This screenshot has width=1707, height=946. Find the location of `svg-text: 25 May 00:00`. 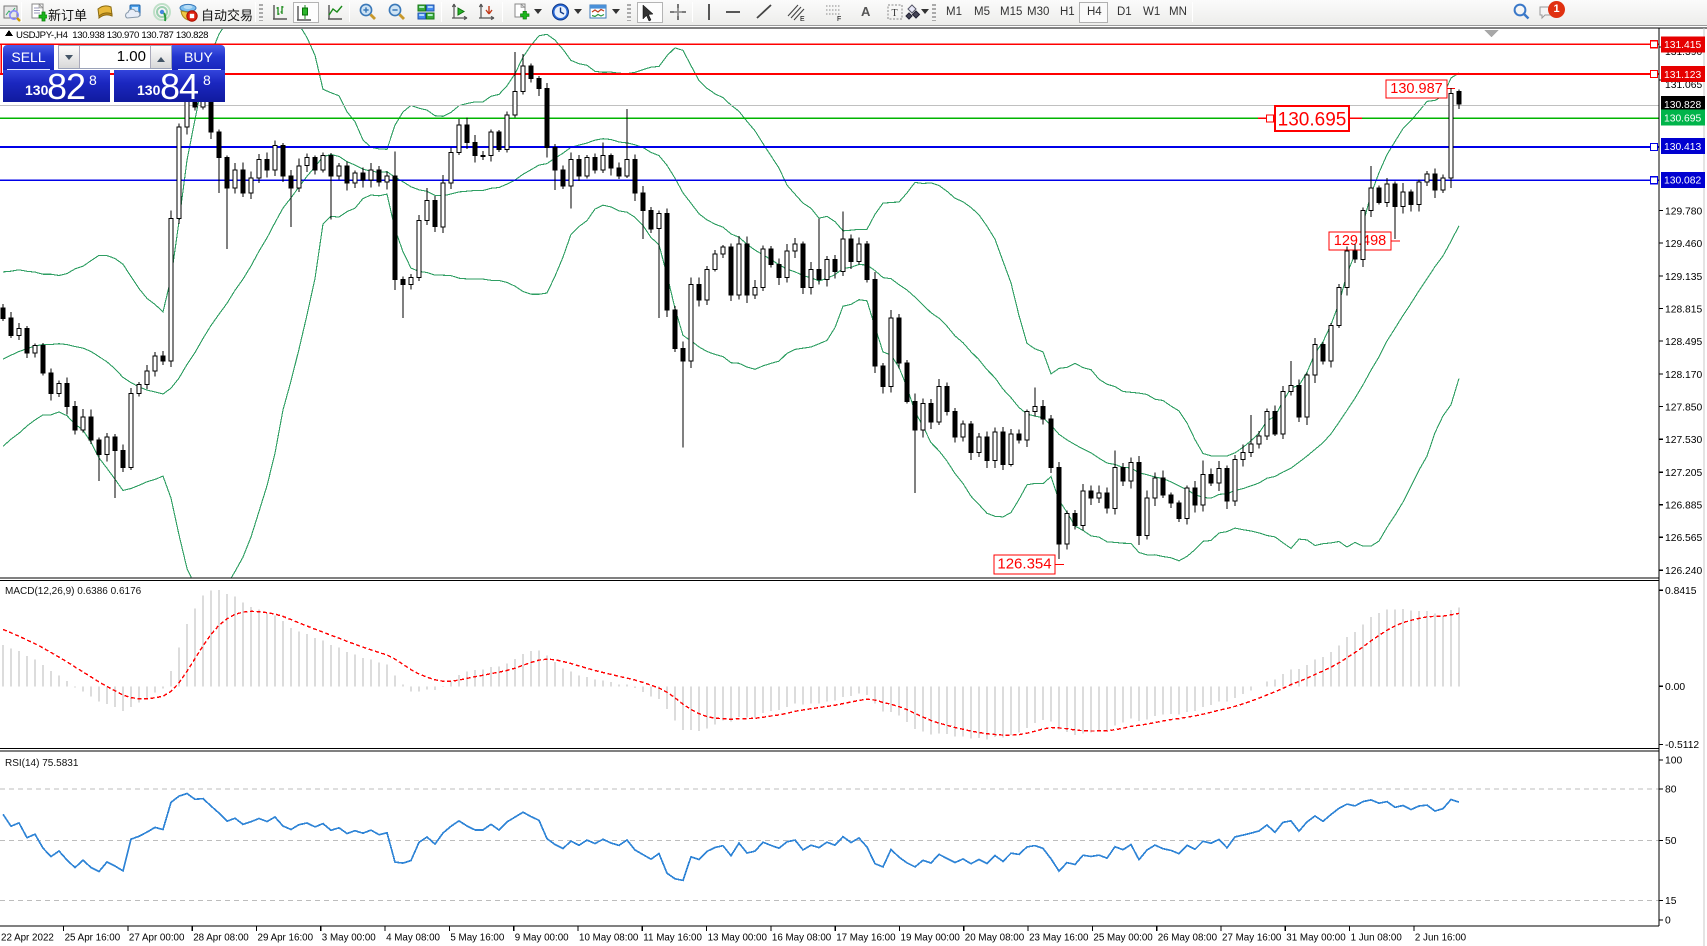

svg-text: 25 May 00:00 is located at coordinates (1123, 938).